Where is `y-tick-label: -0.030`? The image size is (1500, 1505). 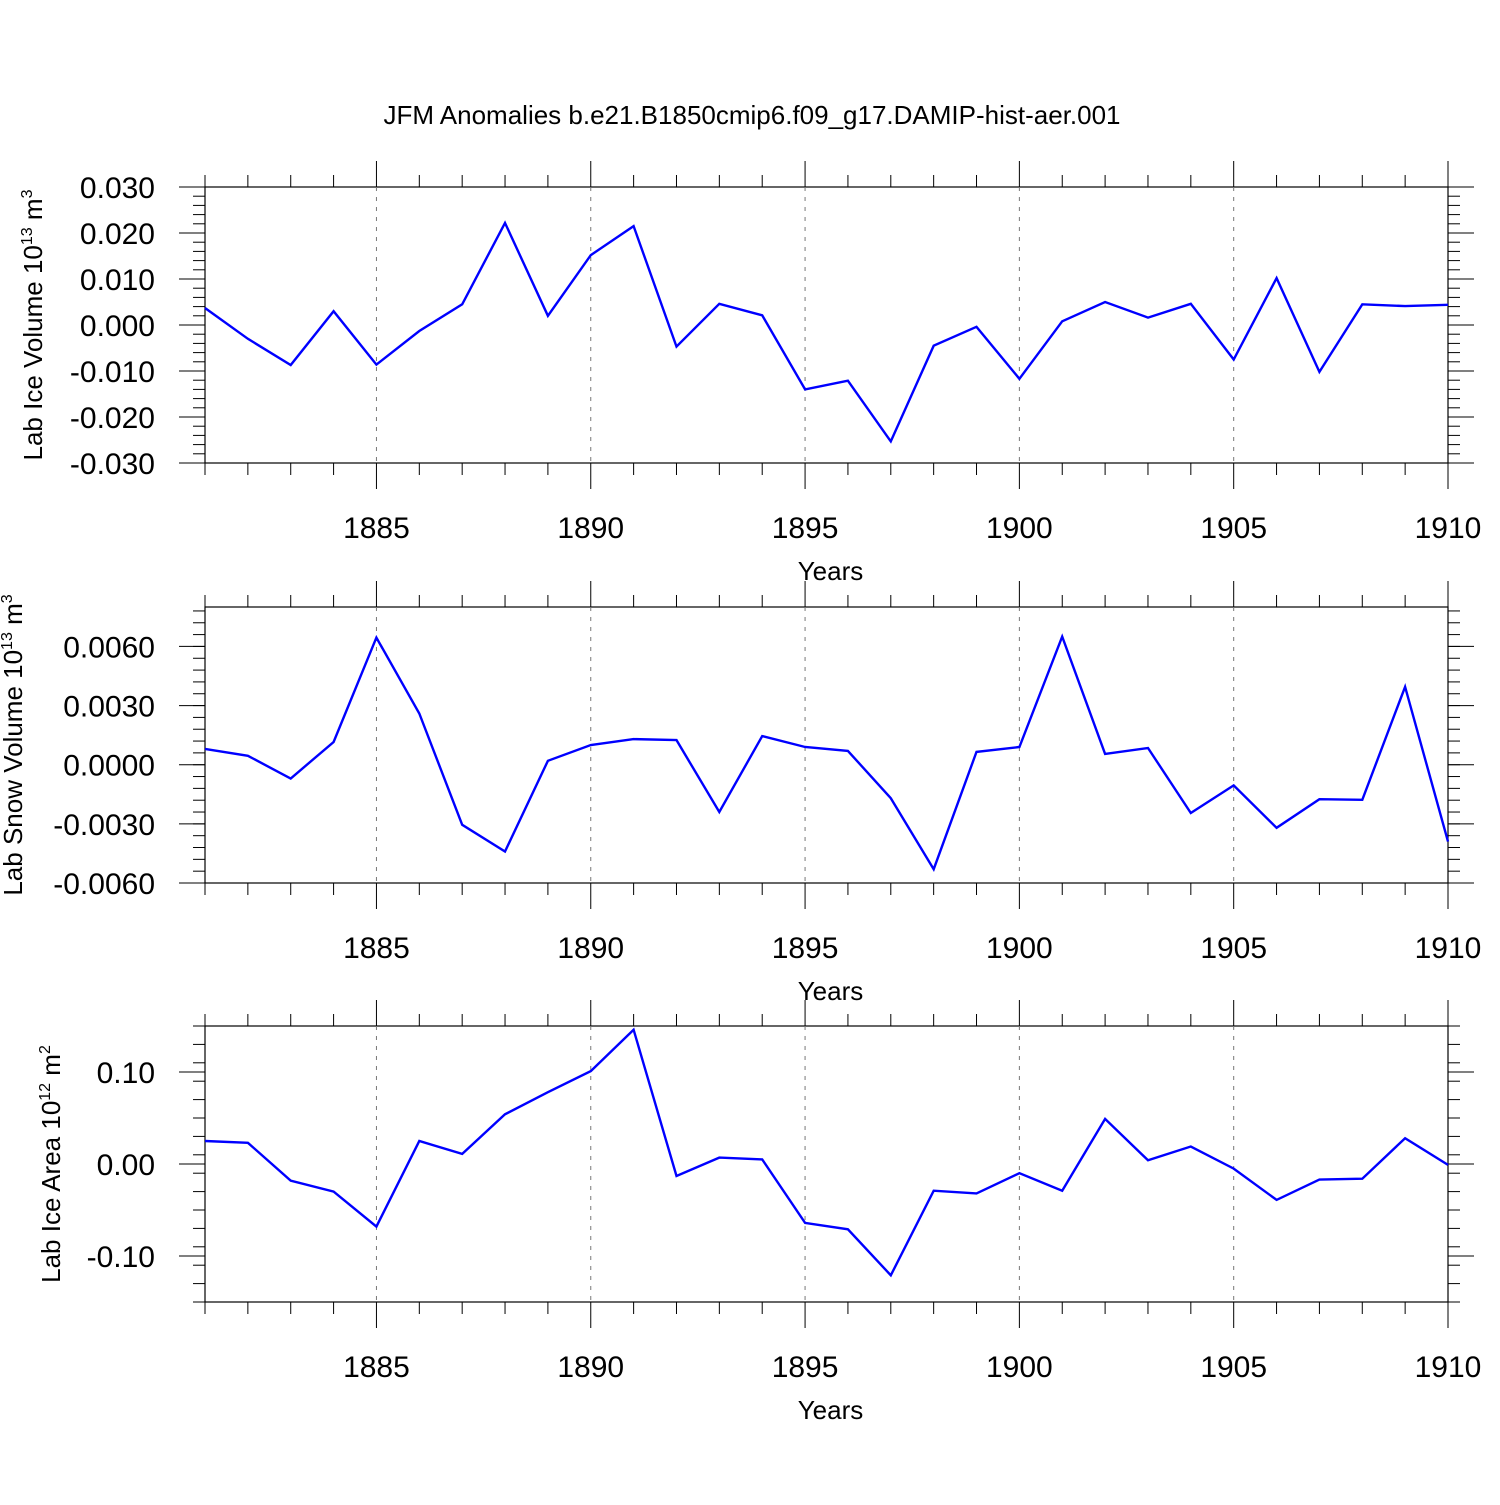 y-tick-label: -0.030 is located at coordinates (112, 464).